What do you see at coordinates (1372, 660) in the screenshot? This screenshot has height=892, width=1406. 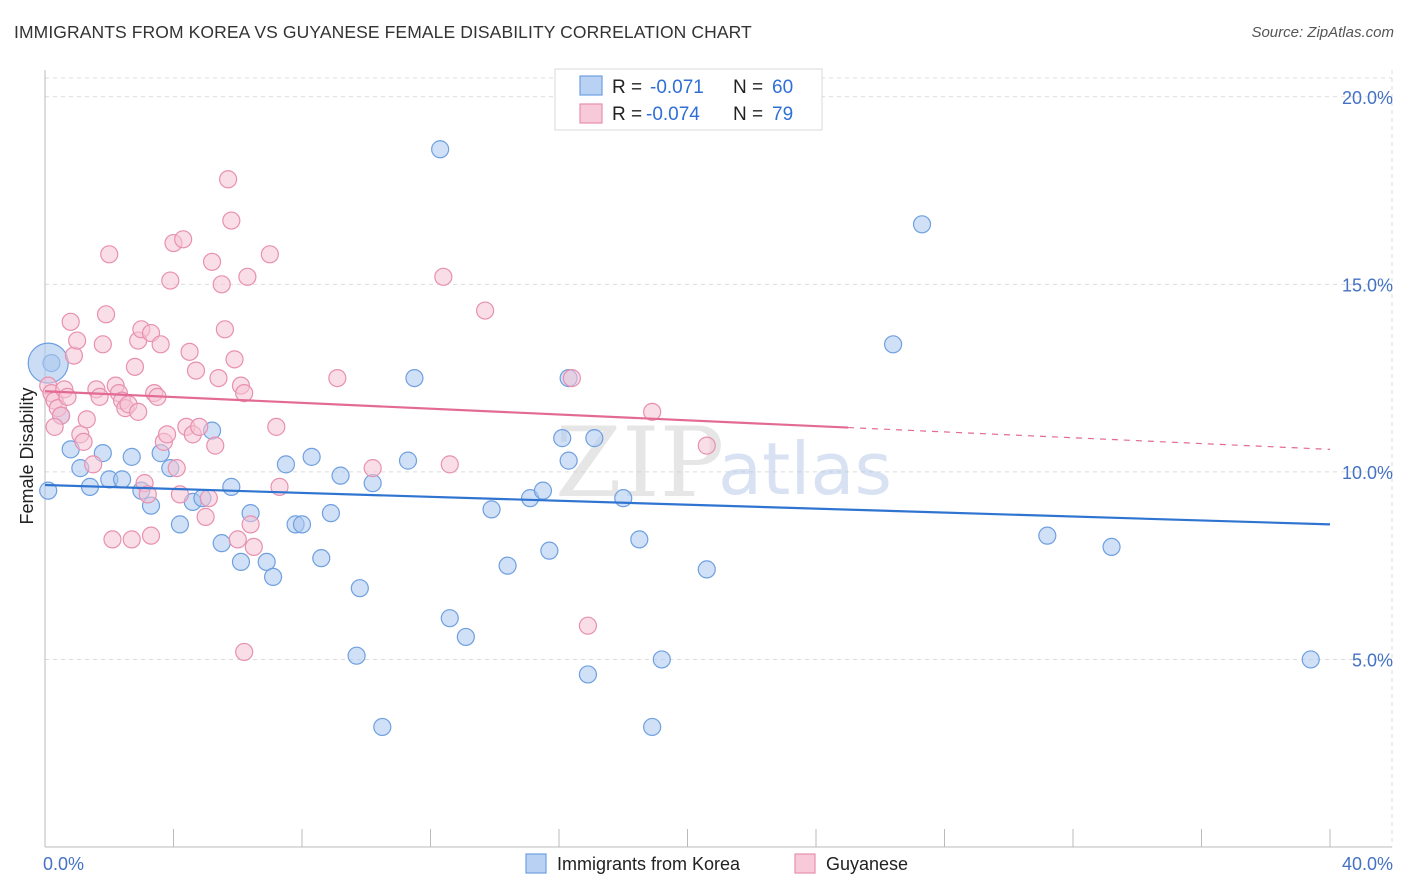 I see `y-tick-label-0: 5.0%` at bounding box center [1372, 660].